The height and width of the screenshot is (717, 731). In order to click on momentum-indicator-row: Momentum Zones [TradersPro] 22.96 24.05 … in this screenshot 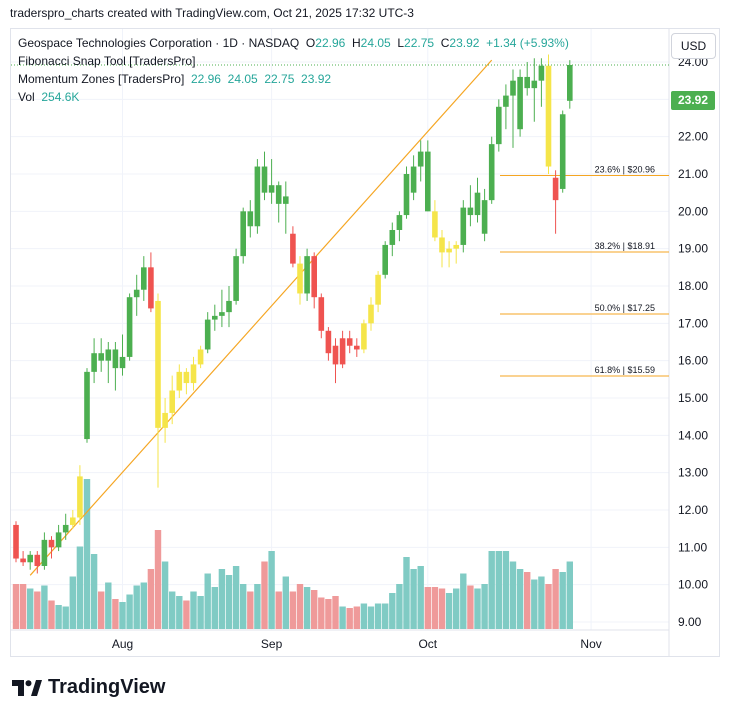, I will do `click(293, 79)`.